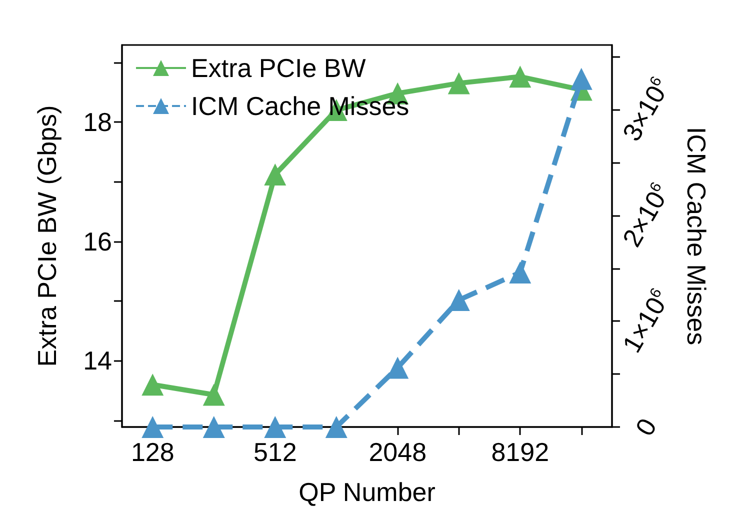  What do you see at coordinates (97, 121) in the screenshot?
I see `y-tick-label: 18` at bounding box center [97, 121].